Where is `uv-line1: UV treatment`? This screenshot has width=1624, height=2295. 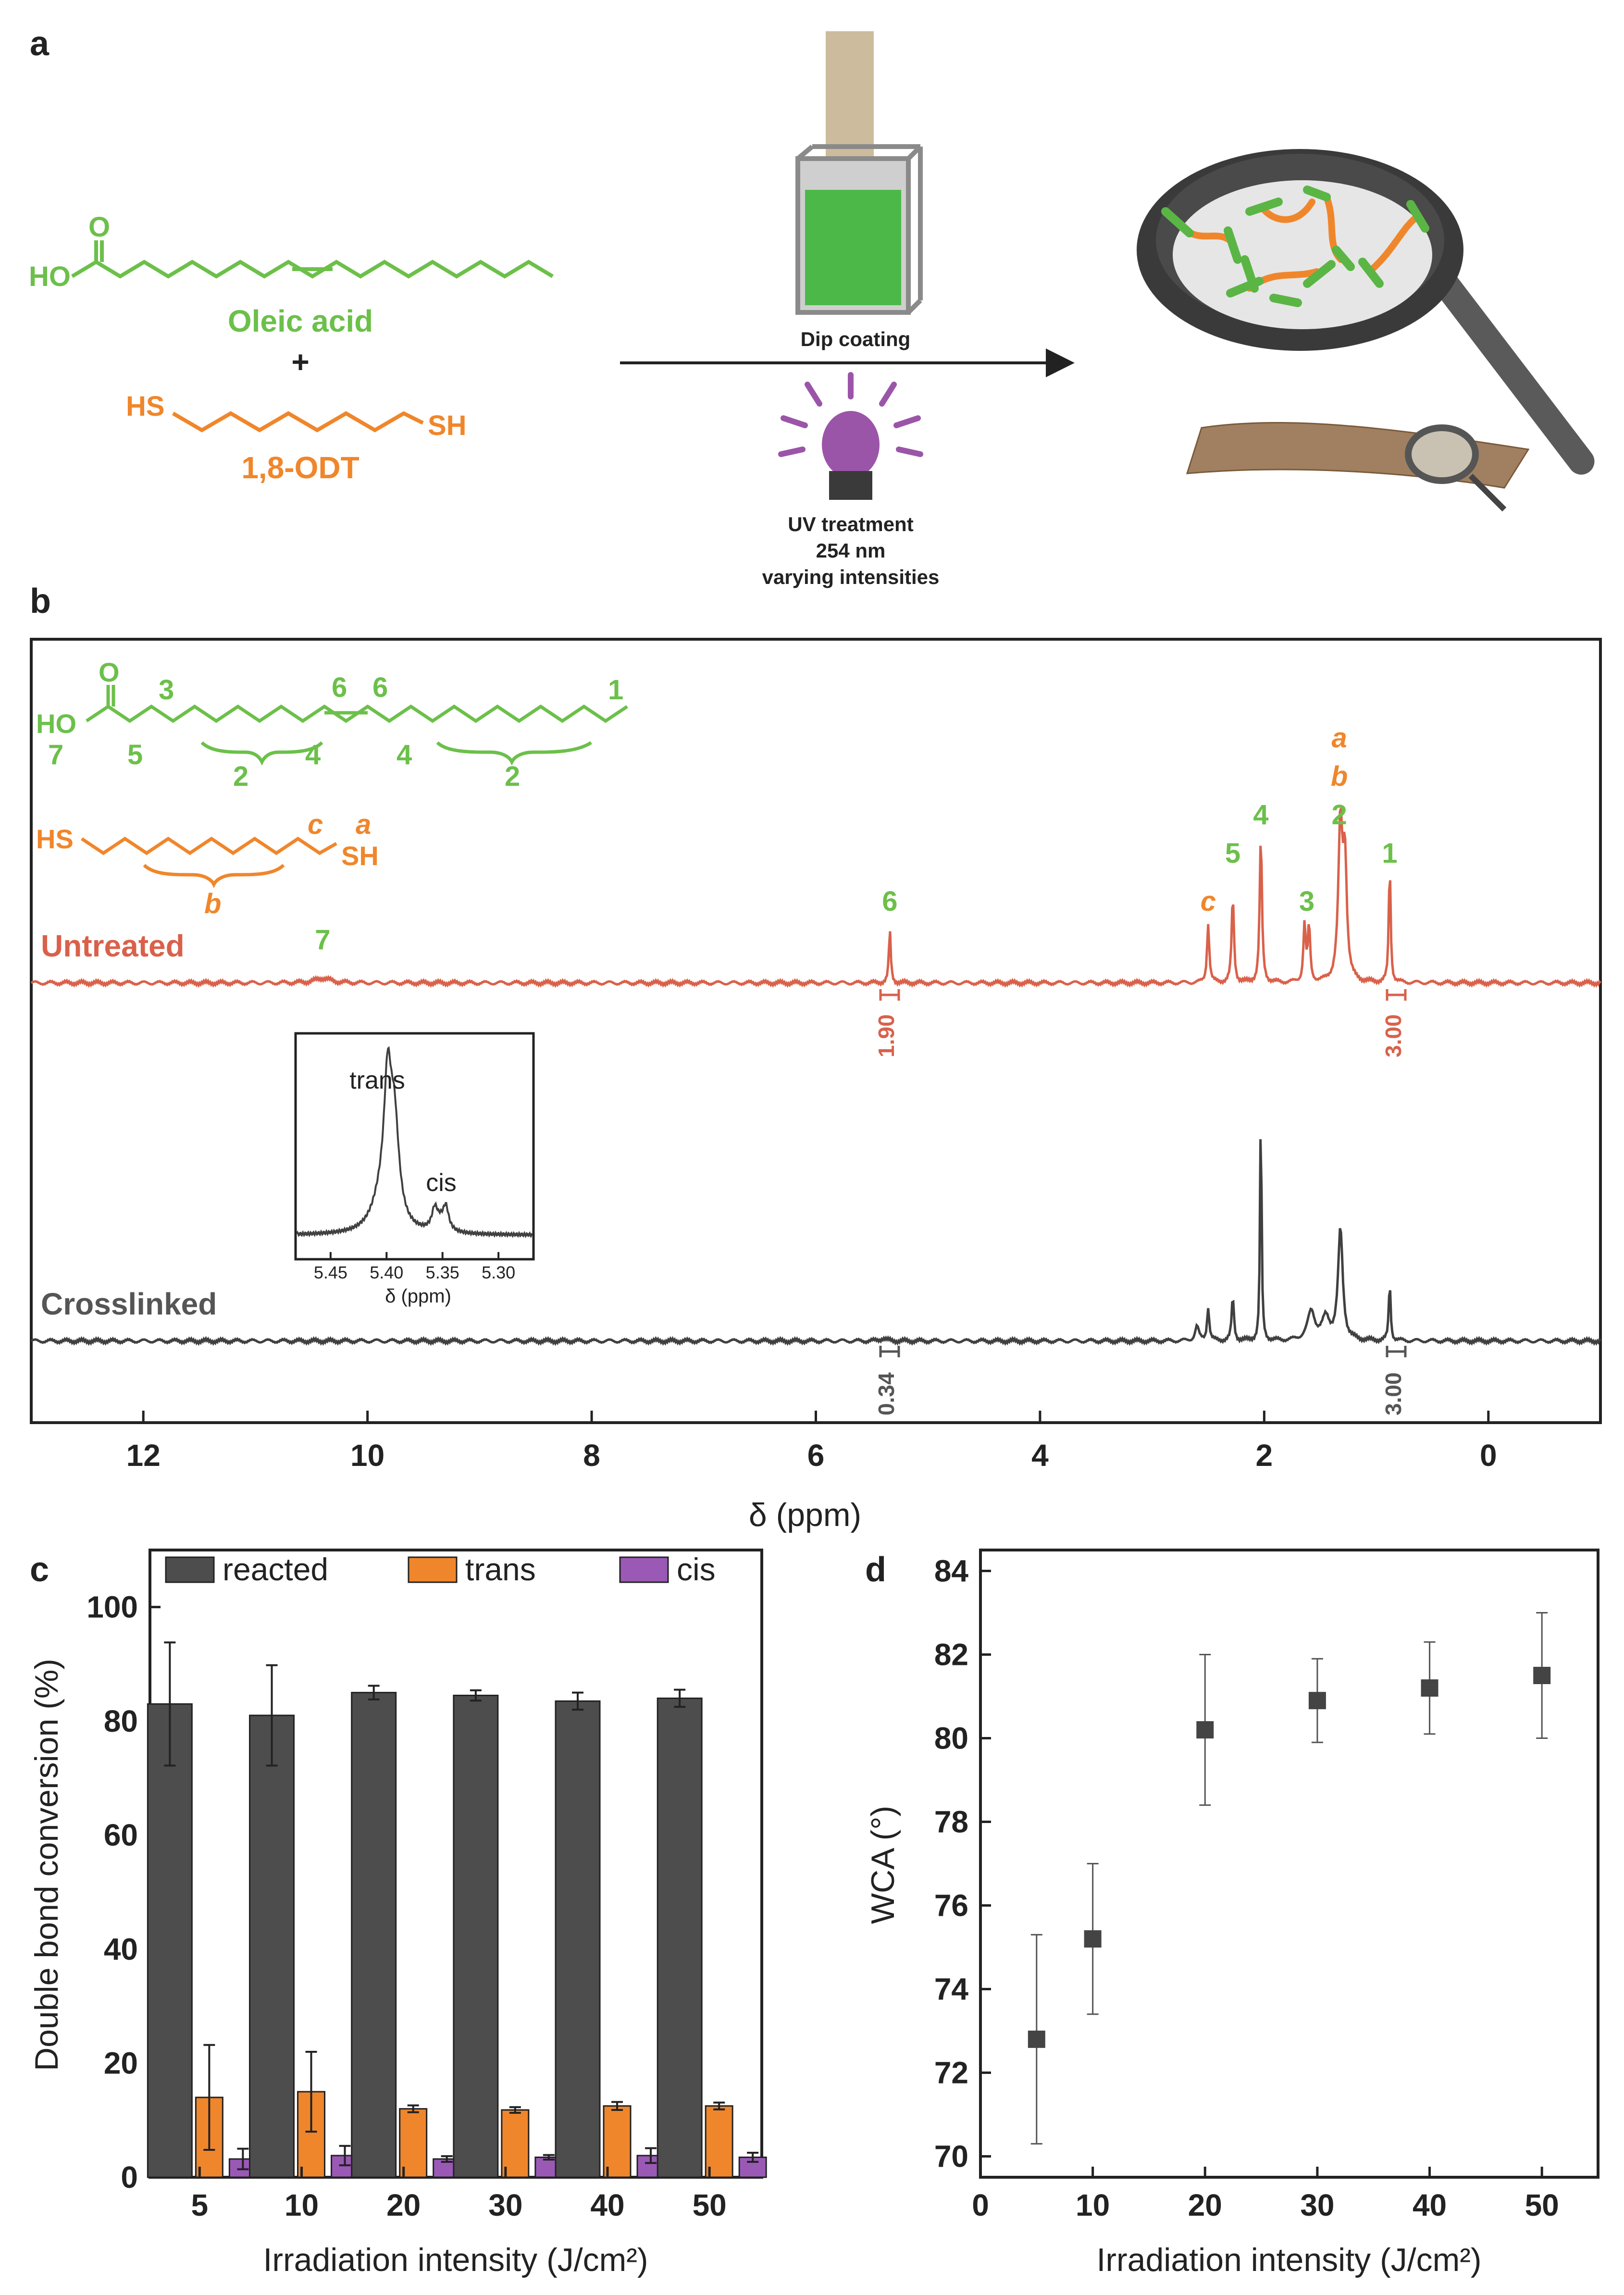
uv-line1: UV treatment is located at coordinates (850, 524).